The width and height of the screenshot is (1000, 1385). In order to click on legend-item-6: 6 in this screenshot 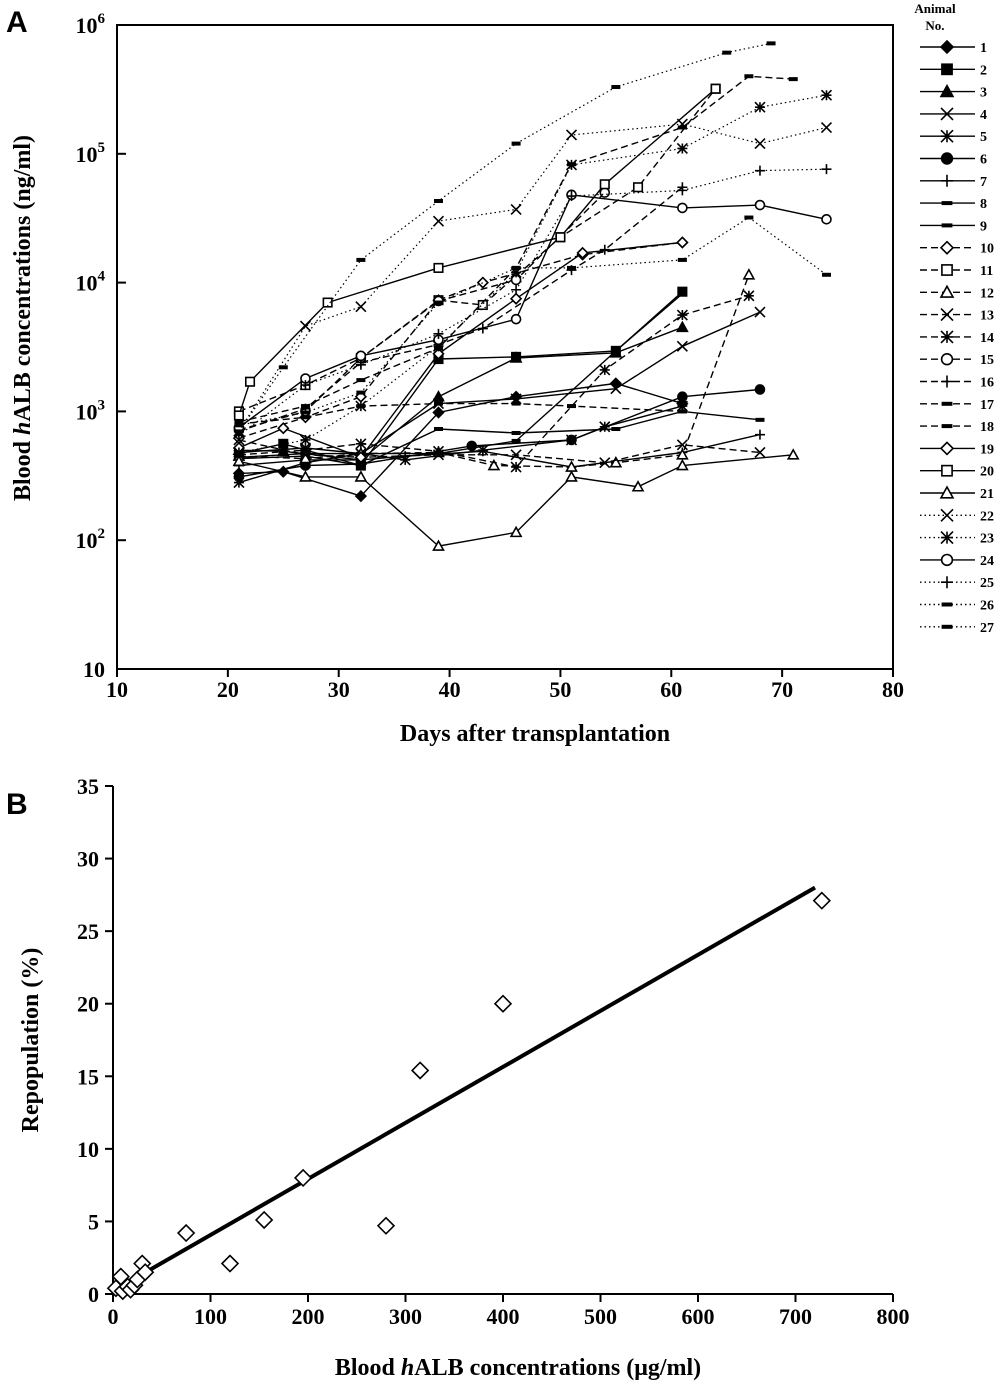, I will do `click(953, 160)`.